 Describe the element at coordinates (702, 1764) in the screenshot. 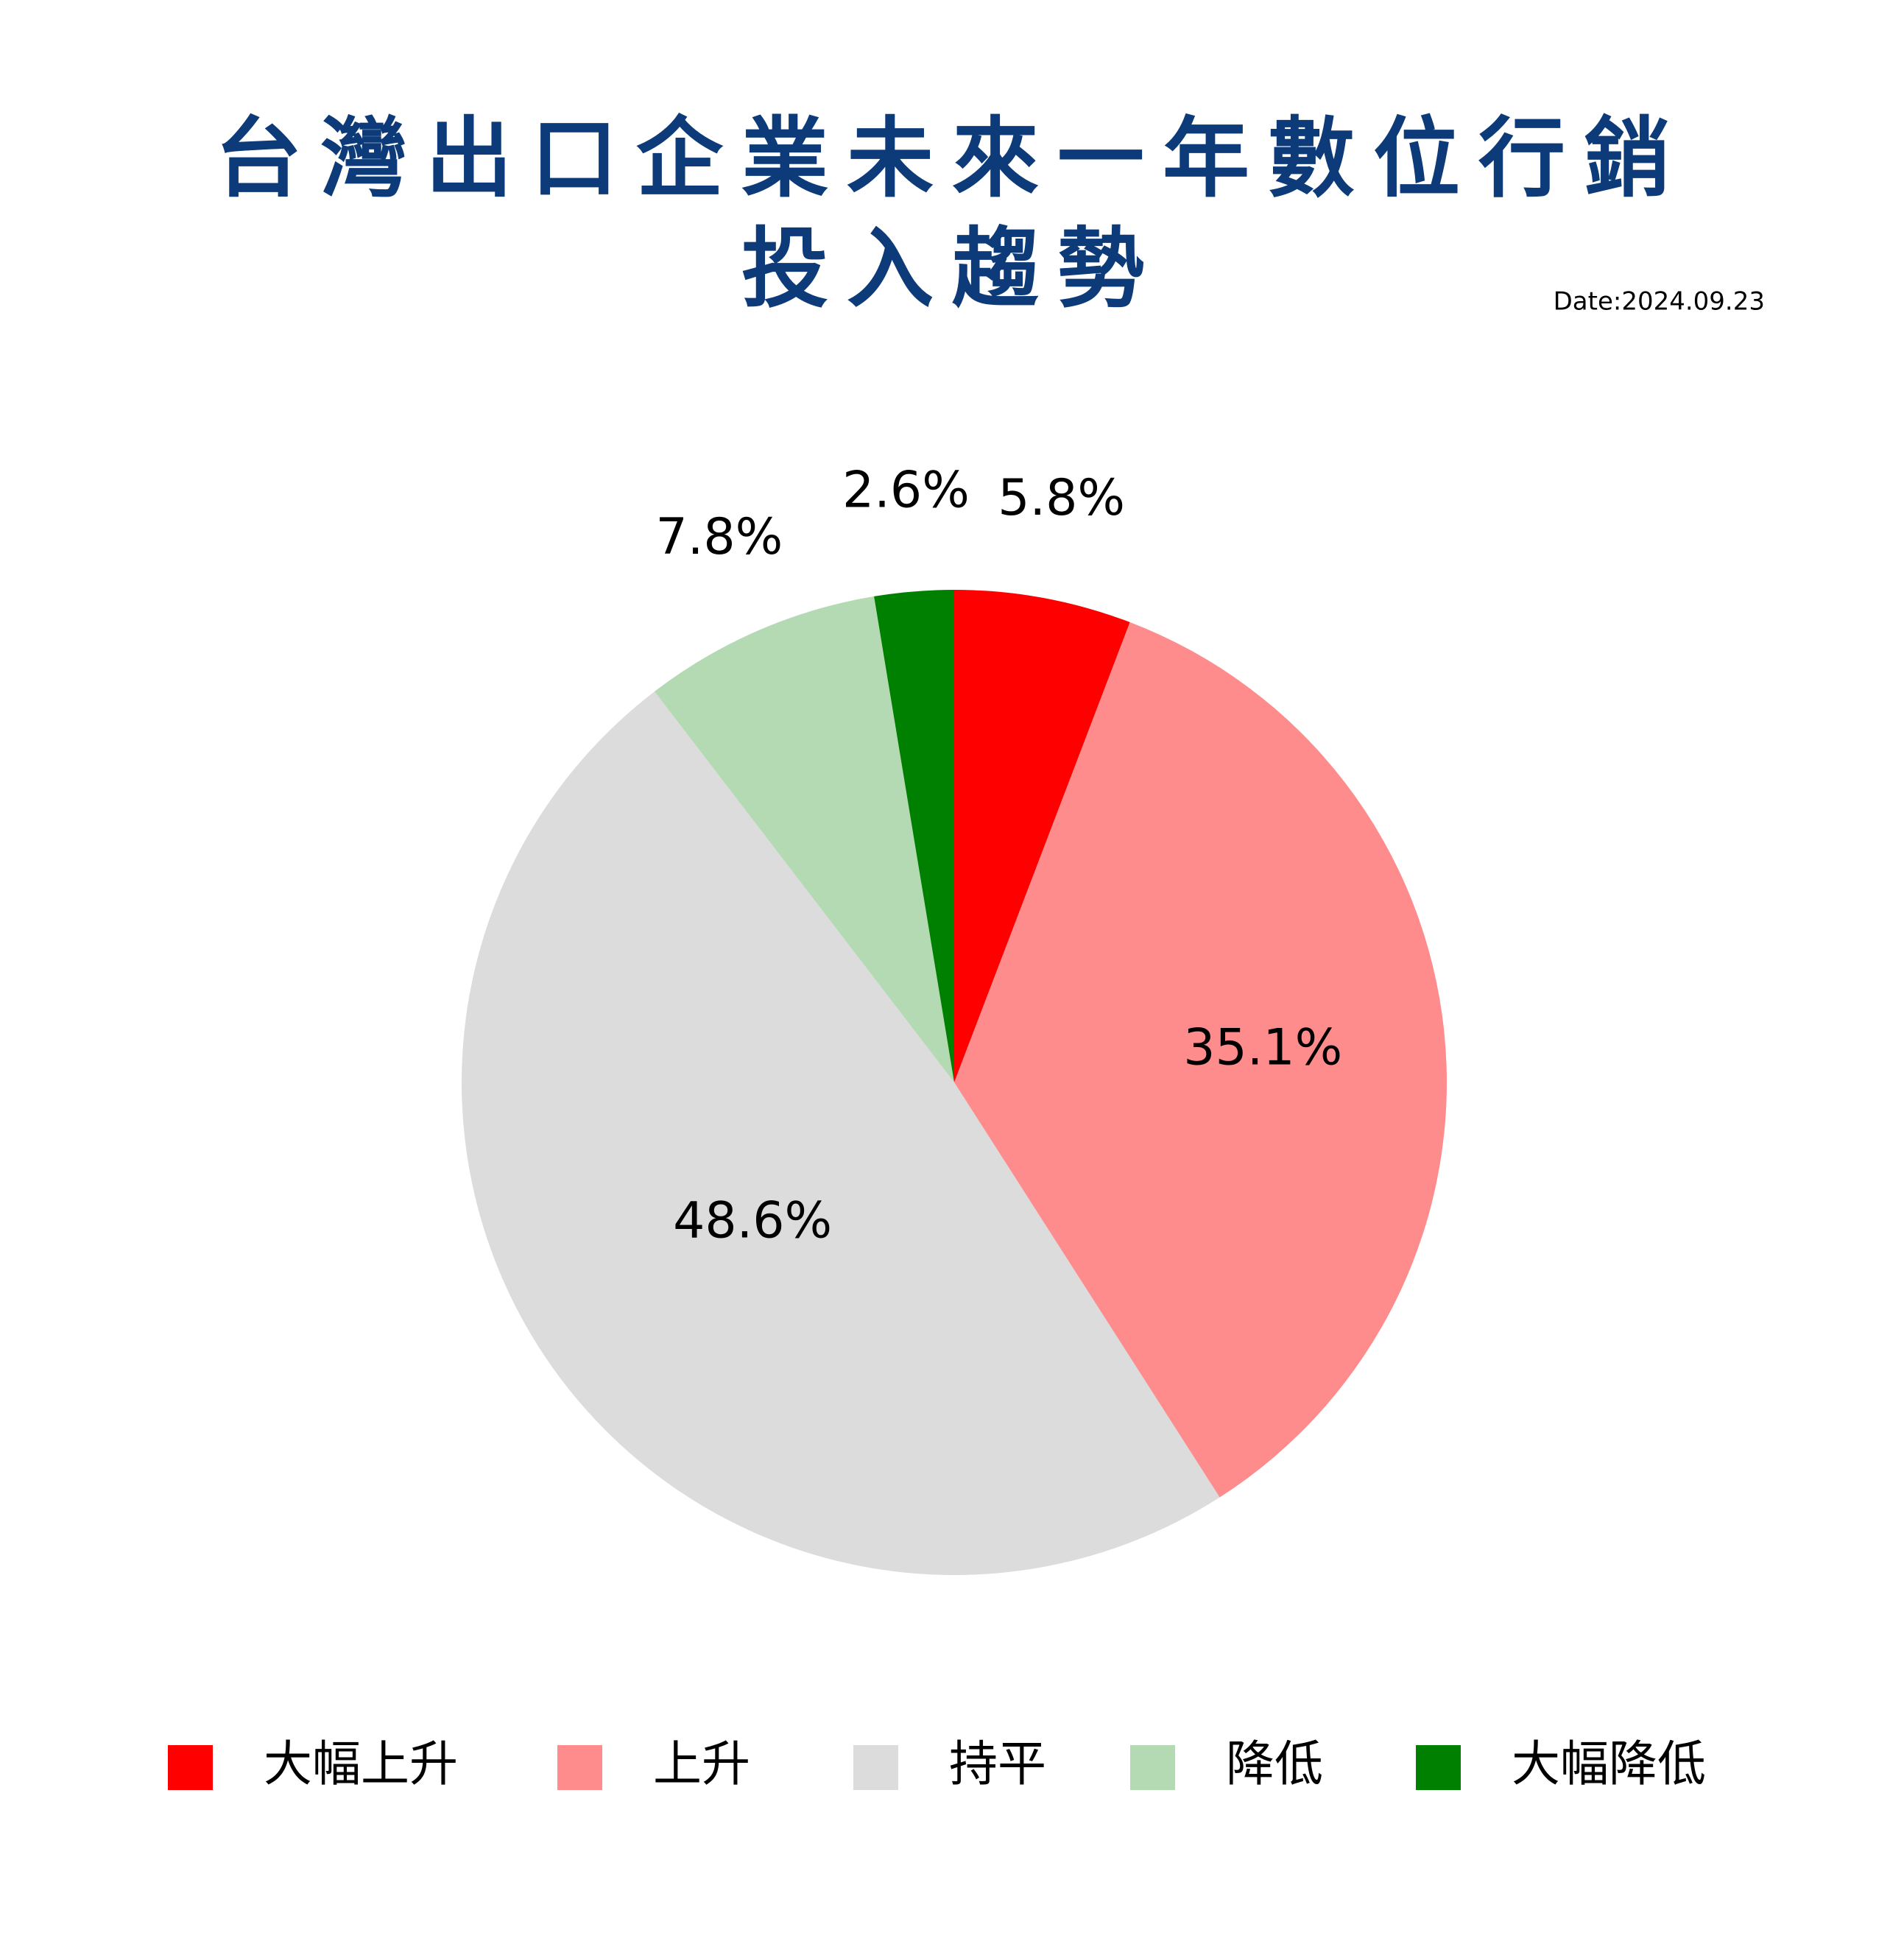

I see `legend-label: 上升` at that location.